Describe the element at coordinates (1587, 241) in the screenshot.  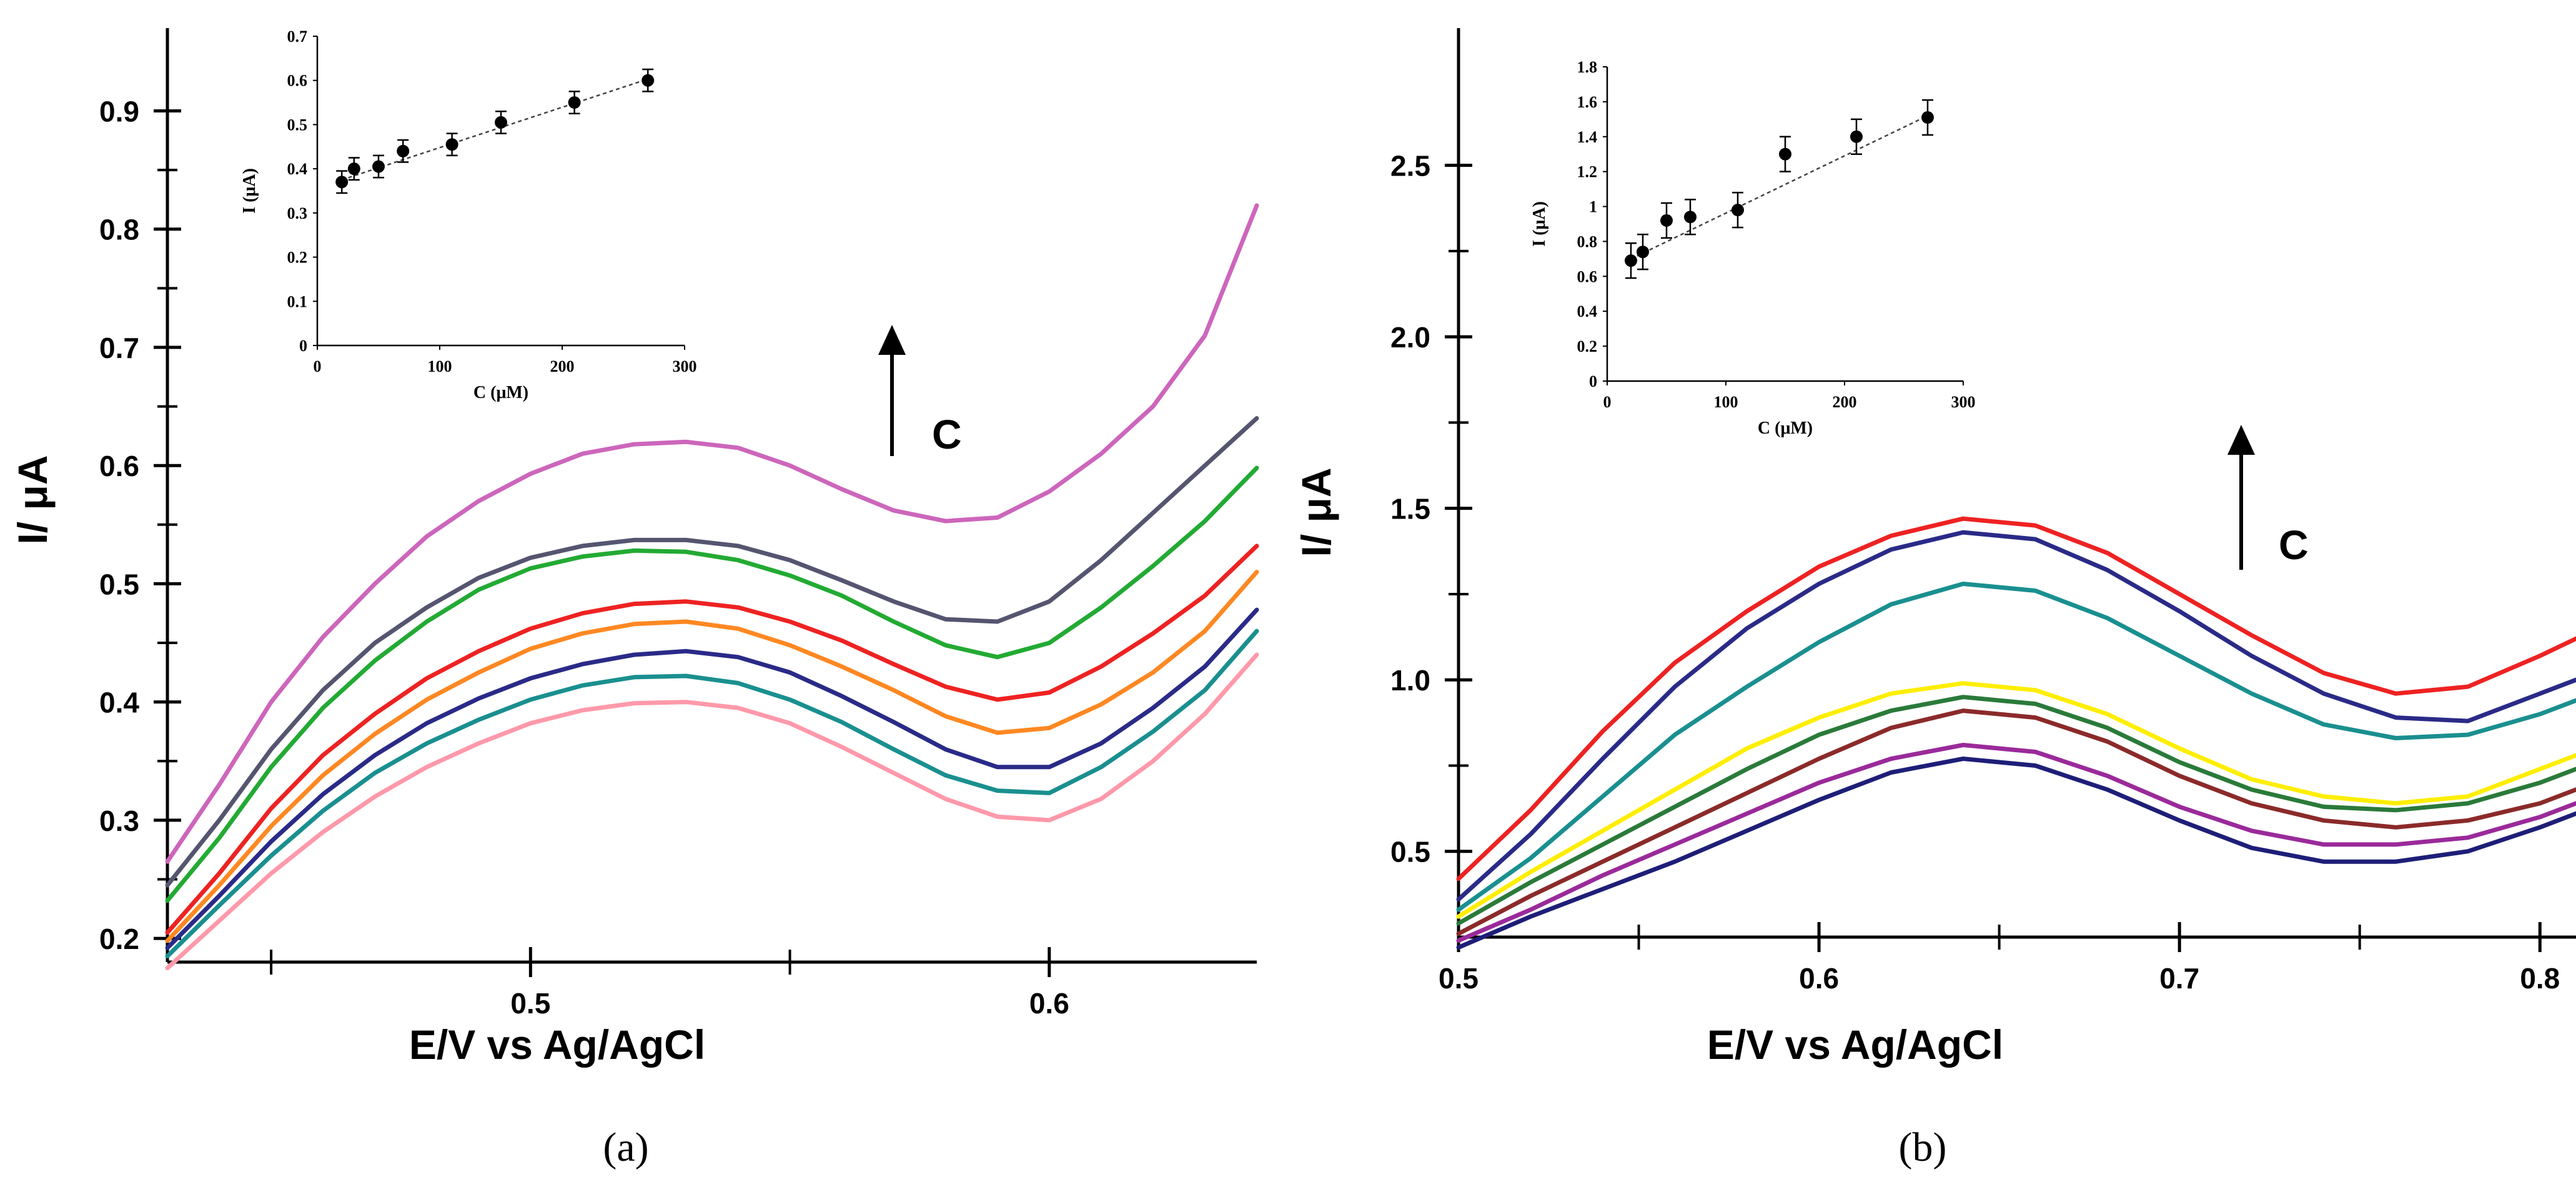
I see `inset-y-tick-label: 0.8` at that location.